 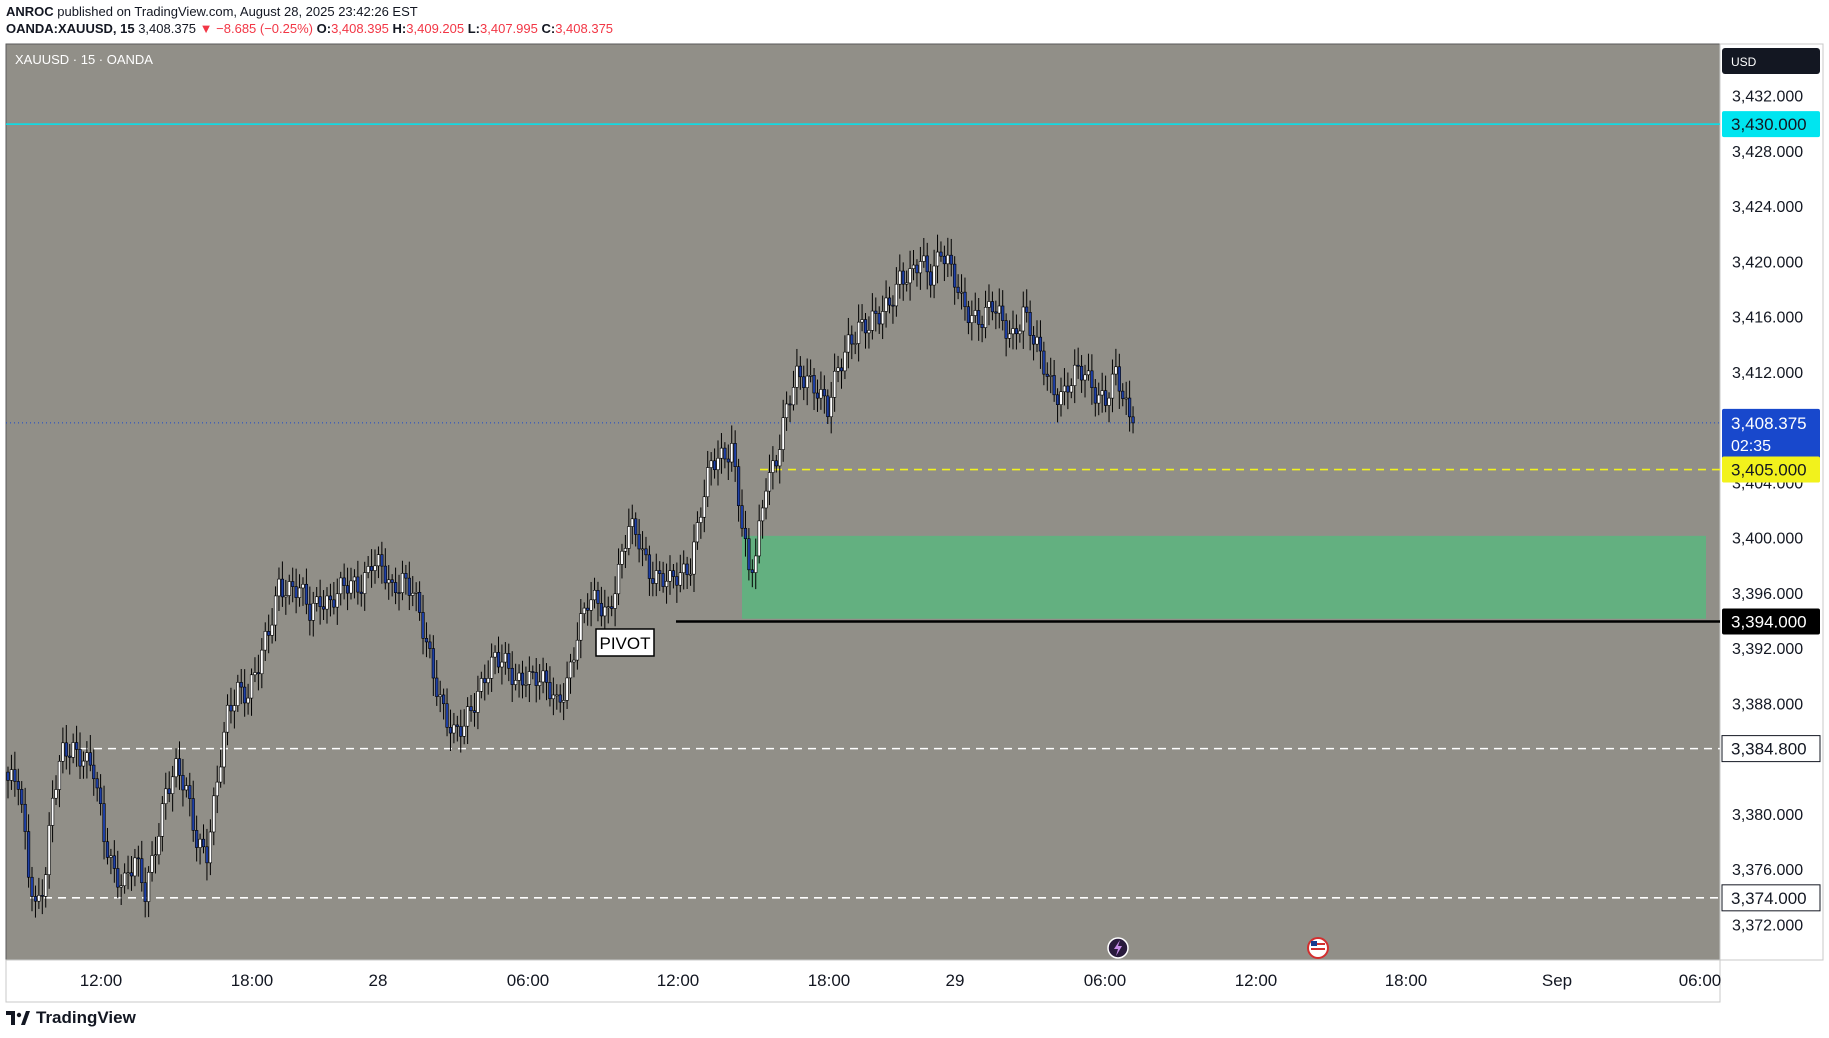 I want to click on currency-badge, so click(x=1771, y=61).